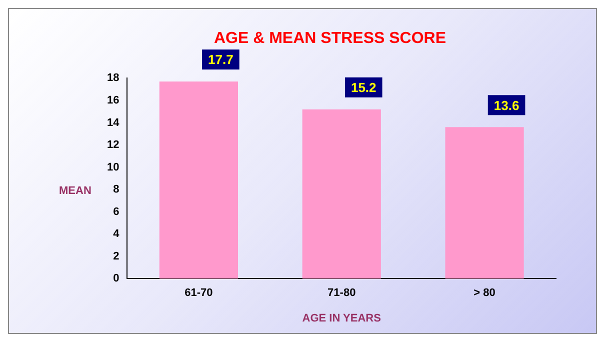 This screenshot has width=603, height=340. I want to click on x-tick-label: 71-80, so click(342, 293).